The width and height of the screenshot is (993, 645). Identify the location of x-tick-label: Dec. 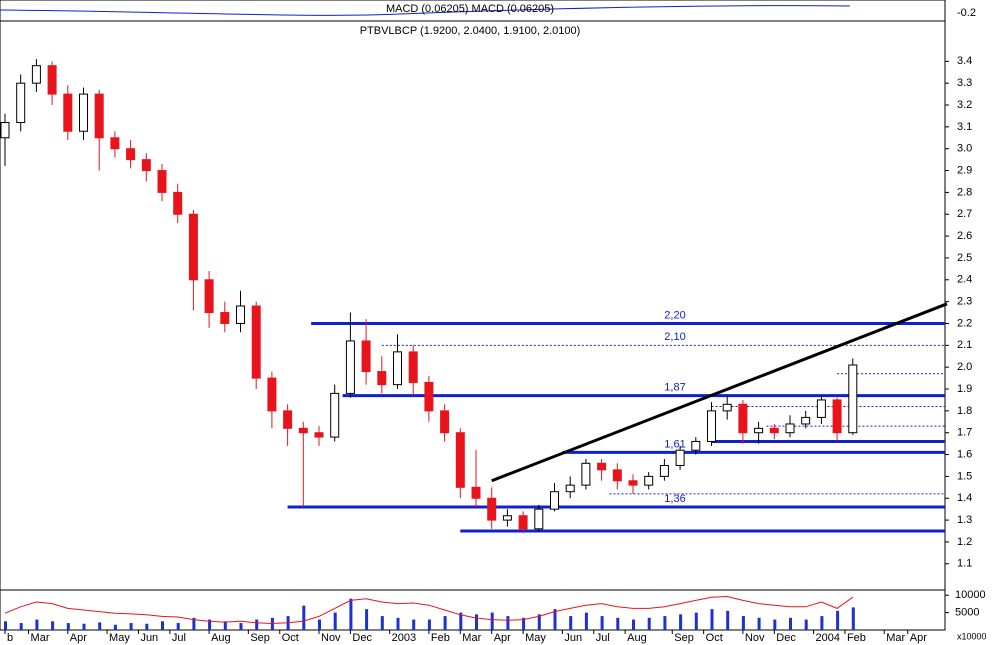
(786, 638).